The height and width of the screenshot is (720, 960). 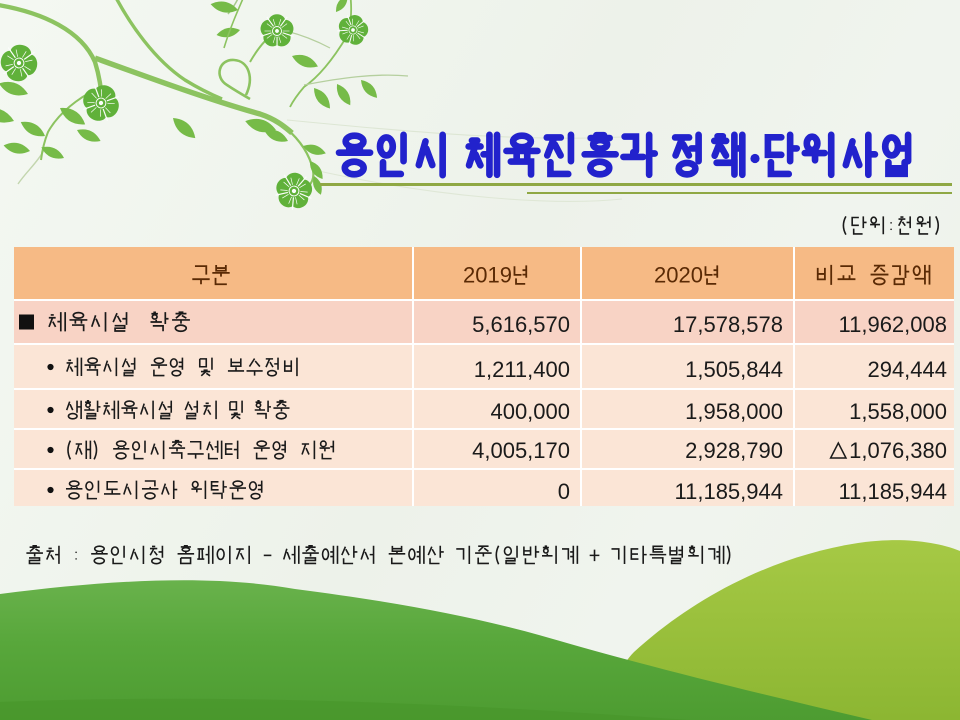 What do you see at coordinates (487, 275) in the screenshot?
I see `svg-text: 2019` at bounding box center [487, 275].